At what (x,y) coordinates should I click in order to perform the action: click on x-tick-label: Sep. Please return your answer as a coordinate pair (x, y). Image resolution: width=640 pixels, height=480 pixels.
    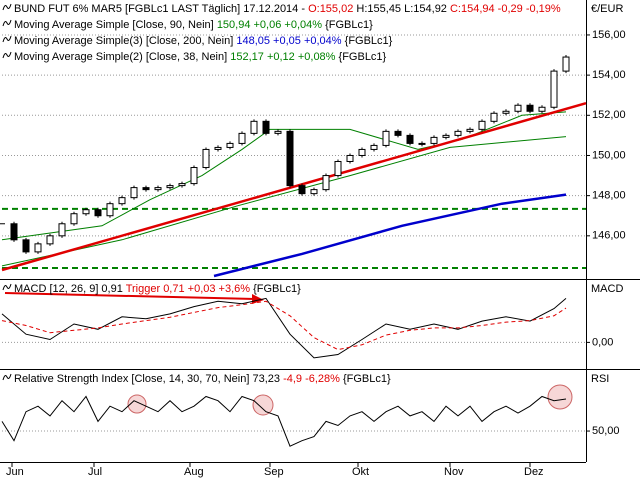
    Looking at the image, I should click on (274, 472).